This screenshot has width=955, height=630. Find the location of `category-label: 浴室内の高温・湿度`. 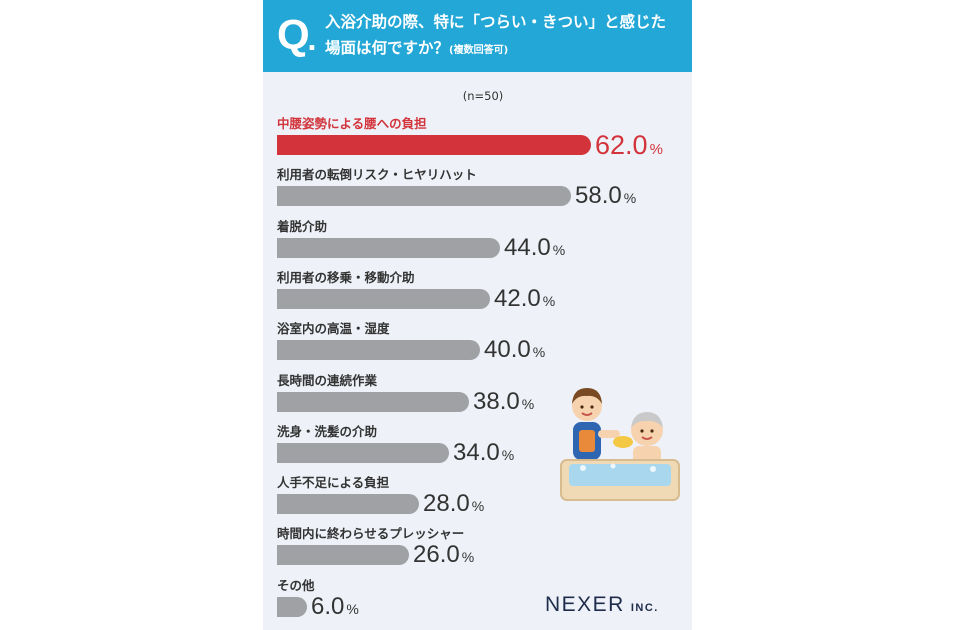

category-label: 浴室内の高温・湿度 is located at coordinates (333, 329).